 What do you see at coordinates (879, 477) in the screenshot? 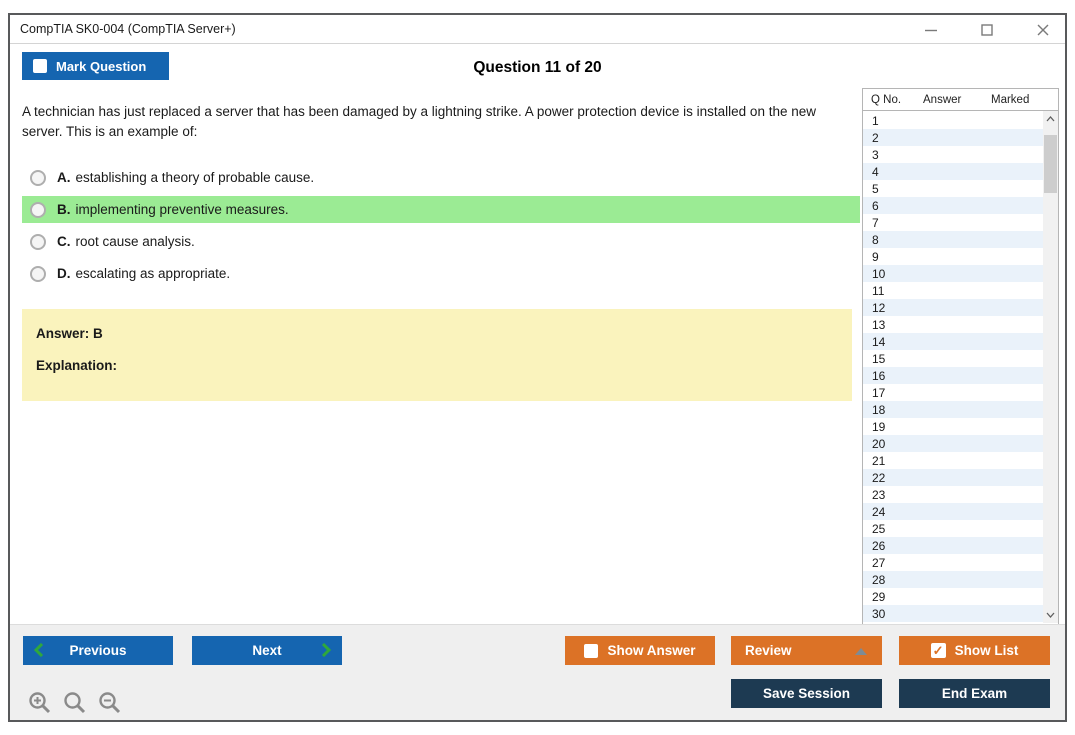
I see `row-qno: 22` at bounding box center [879, 477].